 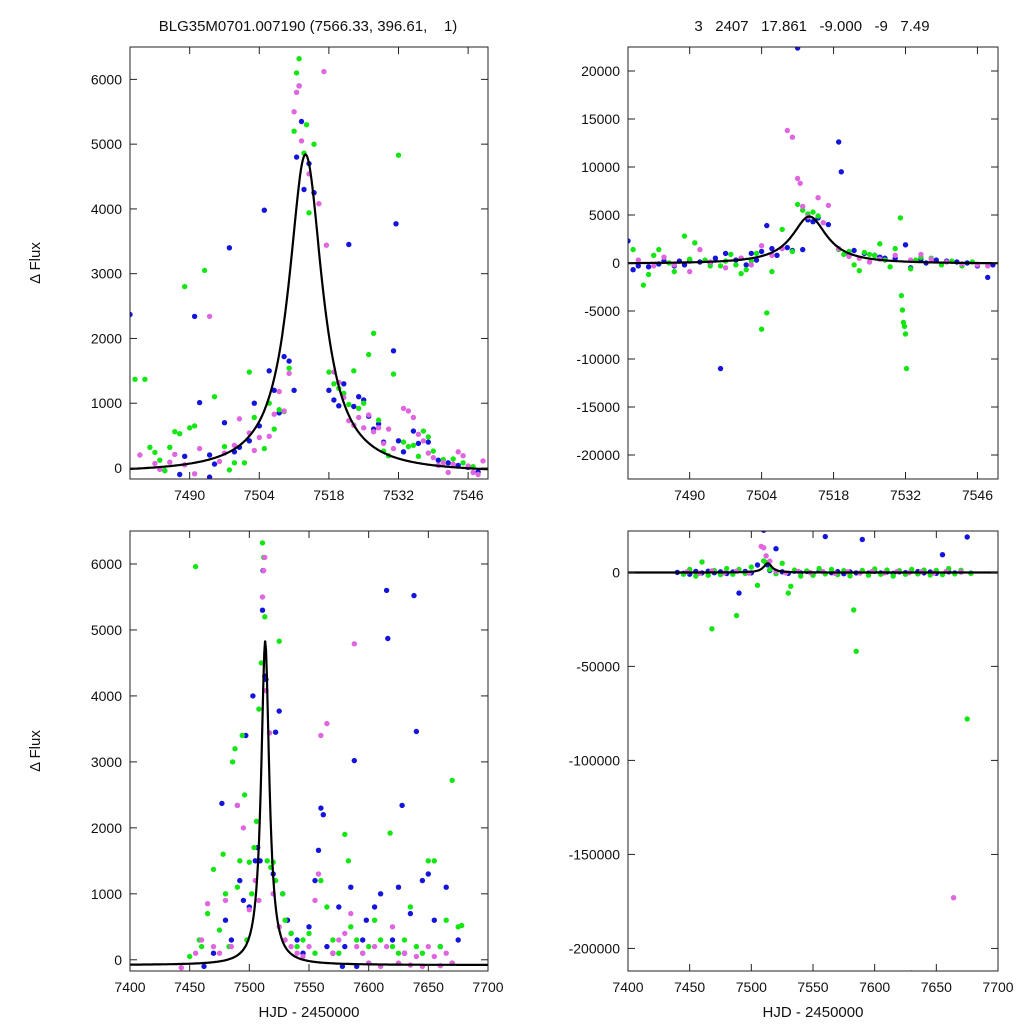 I want to click on data-points, so click(x=308, y=267).